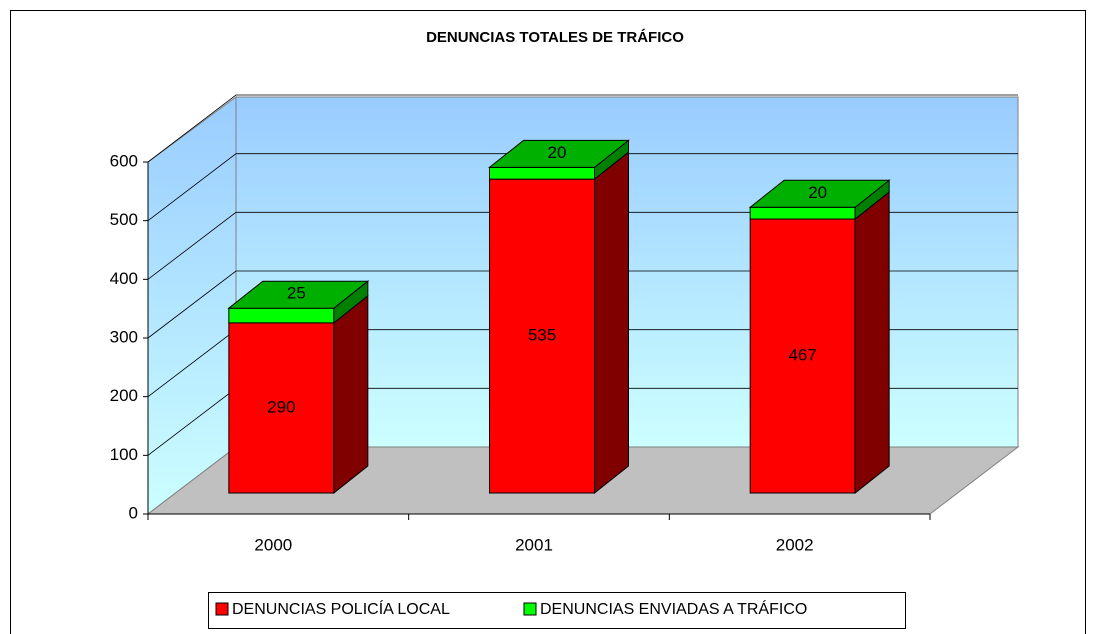  I want to click on y-tick-label: 200, so click(124, 395).